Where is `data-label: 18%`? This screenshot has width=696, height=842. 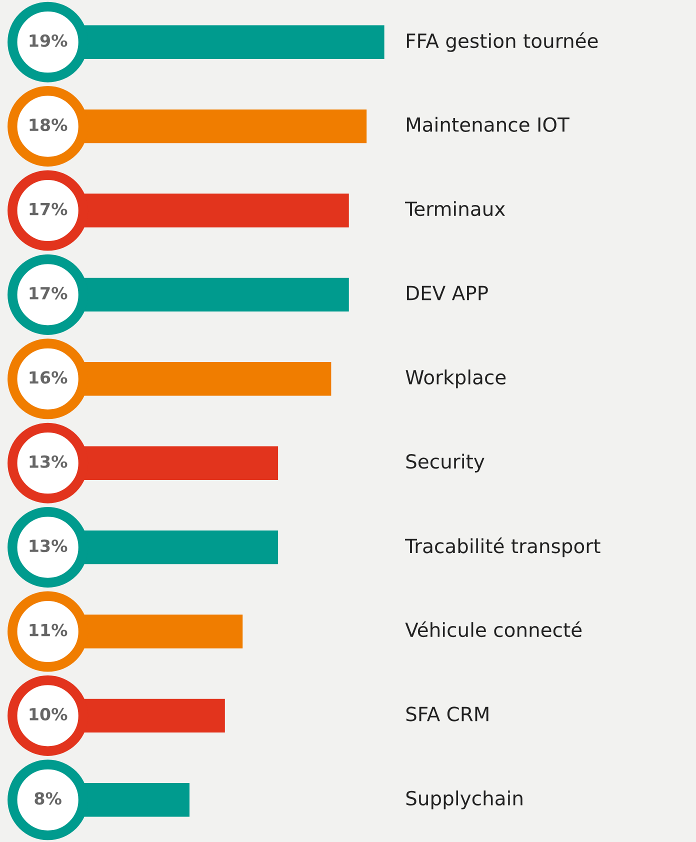
data-label: 18% is located at coordinates (49, 125).